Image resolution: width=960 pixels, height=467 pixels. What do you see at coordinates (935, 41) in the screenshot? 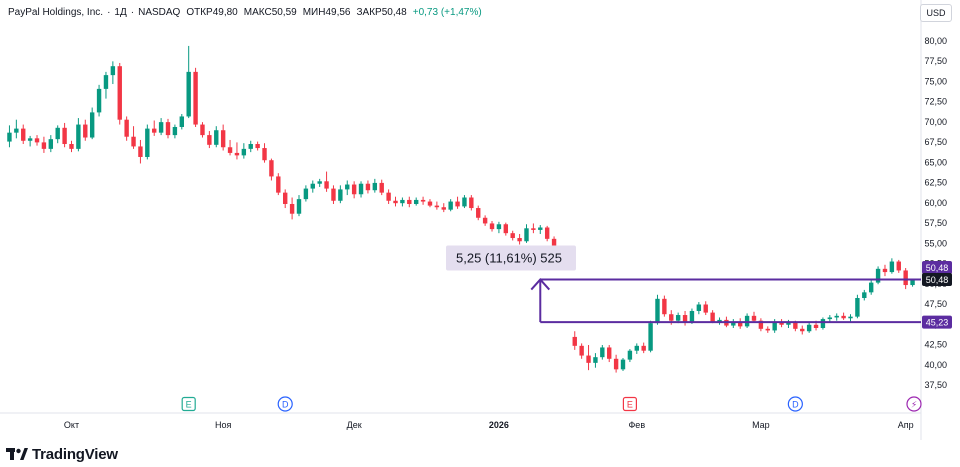
I see `y-tick-label: 80,00` at bounding box center [935, 41].